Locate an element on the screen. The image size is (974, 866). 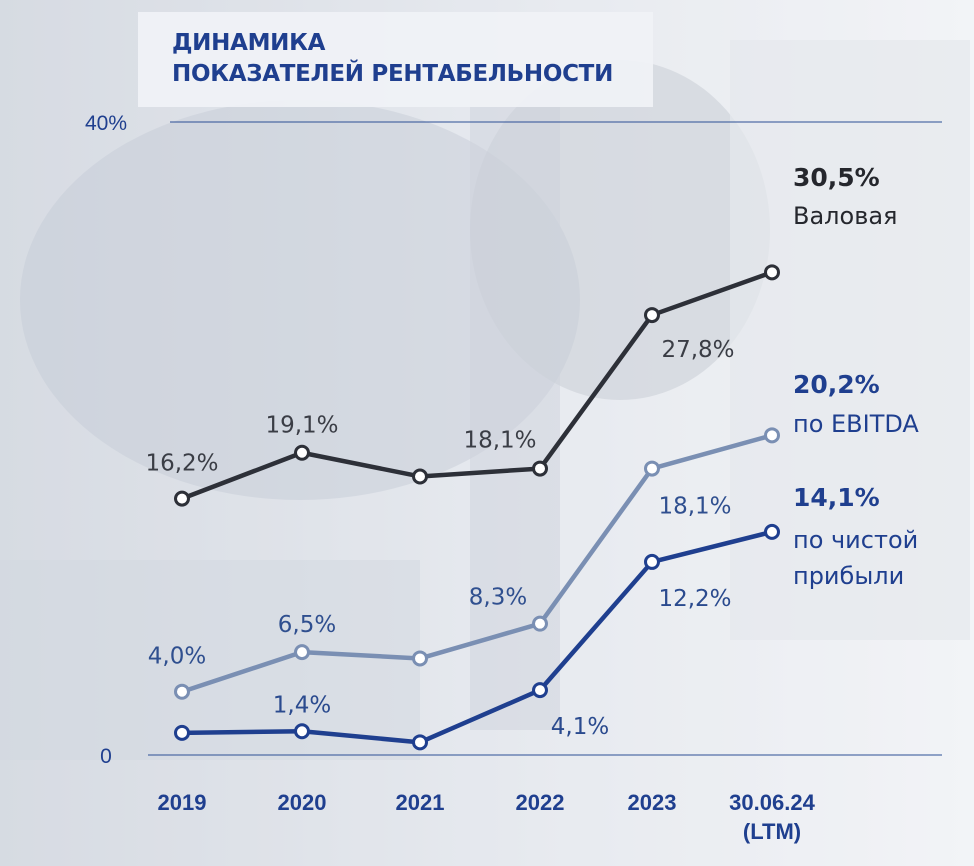
title-box: ДИНАМИКА ПОКАЗАТЕЛЕЙ РЕНТАБЕЛЬНОСТИ is located at coordinates (395, 59).